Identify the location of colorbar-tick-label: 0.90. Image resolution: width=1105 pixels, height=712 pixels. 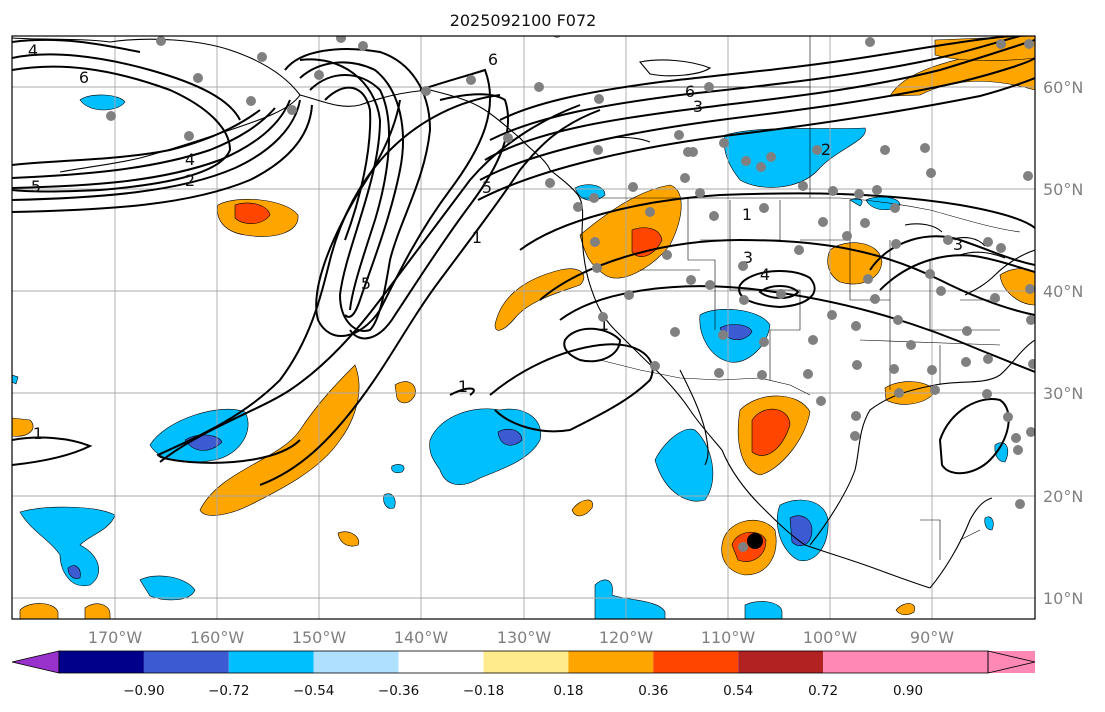
(908, 691).